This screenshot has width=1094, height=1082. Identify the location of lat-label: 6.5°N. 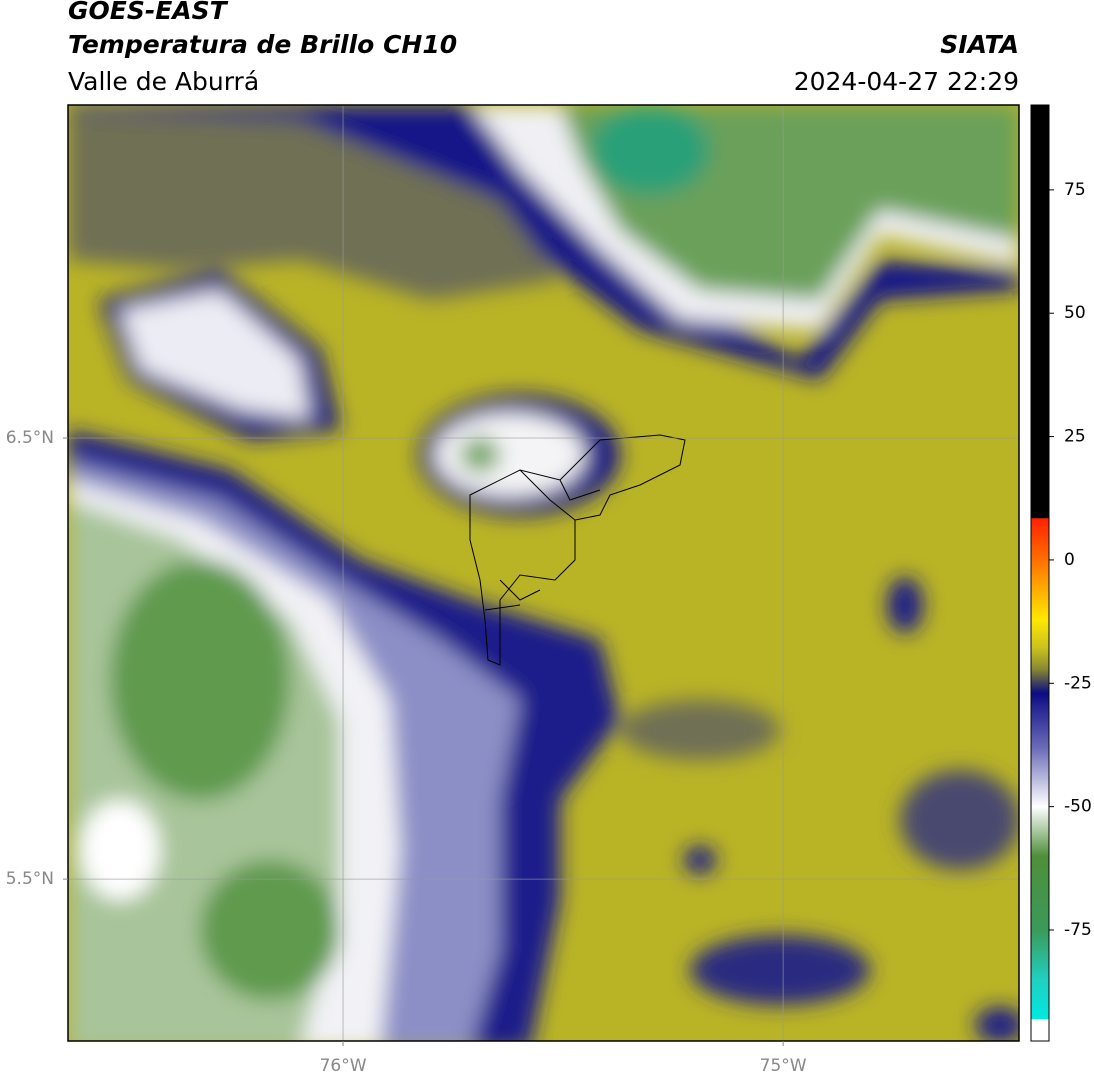
(30, 438).